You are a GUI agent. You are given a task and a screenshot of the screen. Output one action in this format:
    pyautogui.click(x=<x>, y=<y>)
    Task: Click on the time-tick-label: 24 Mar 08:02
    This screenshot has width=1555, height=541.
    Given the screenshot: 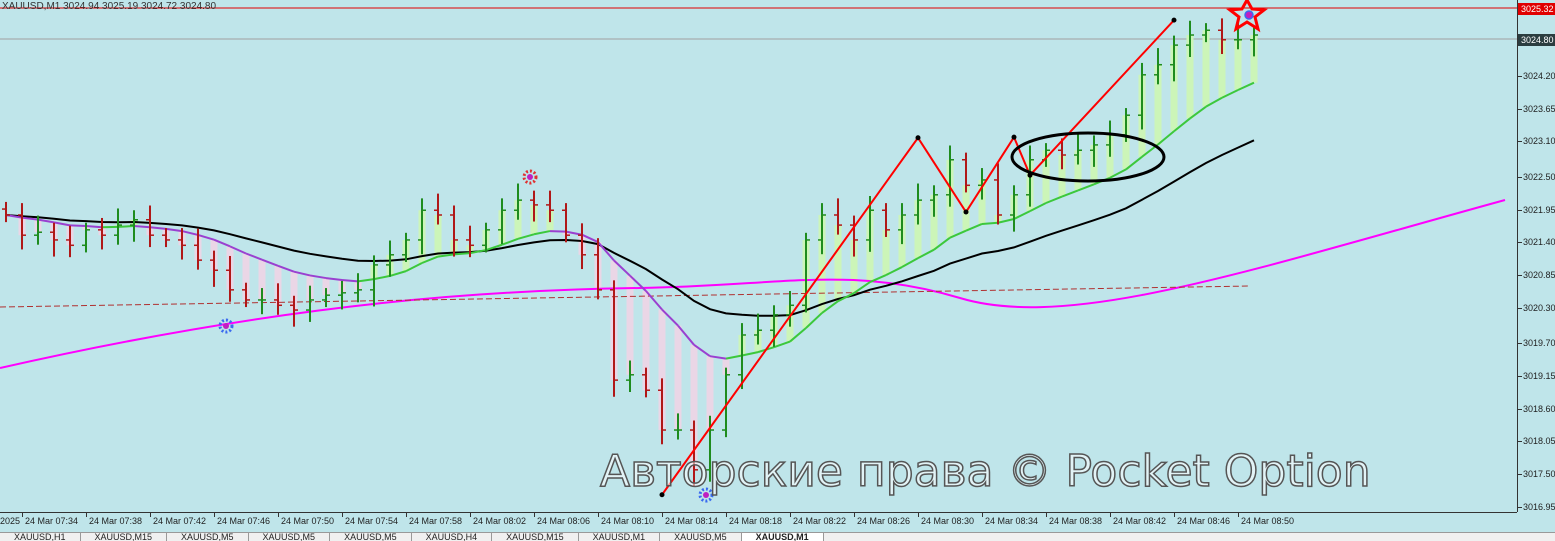 What is the action you would take?
    pyautogui.click(x=500, y=521)
    